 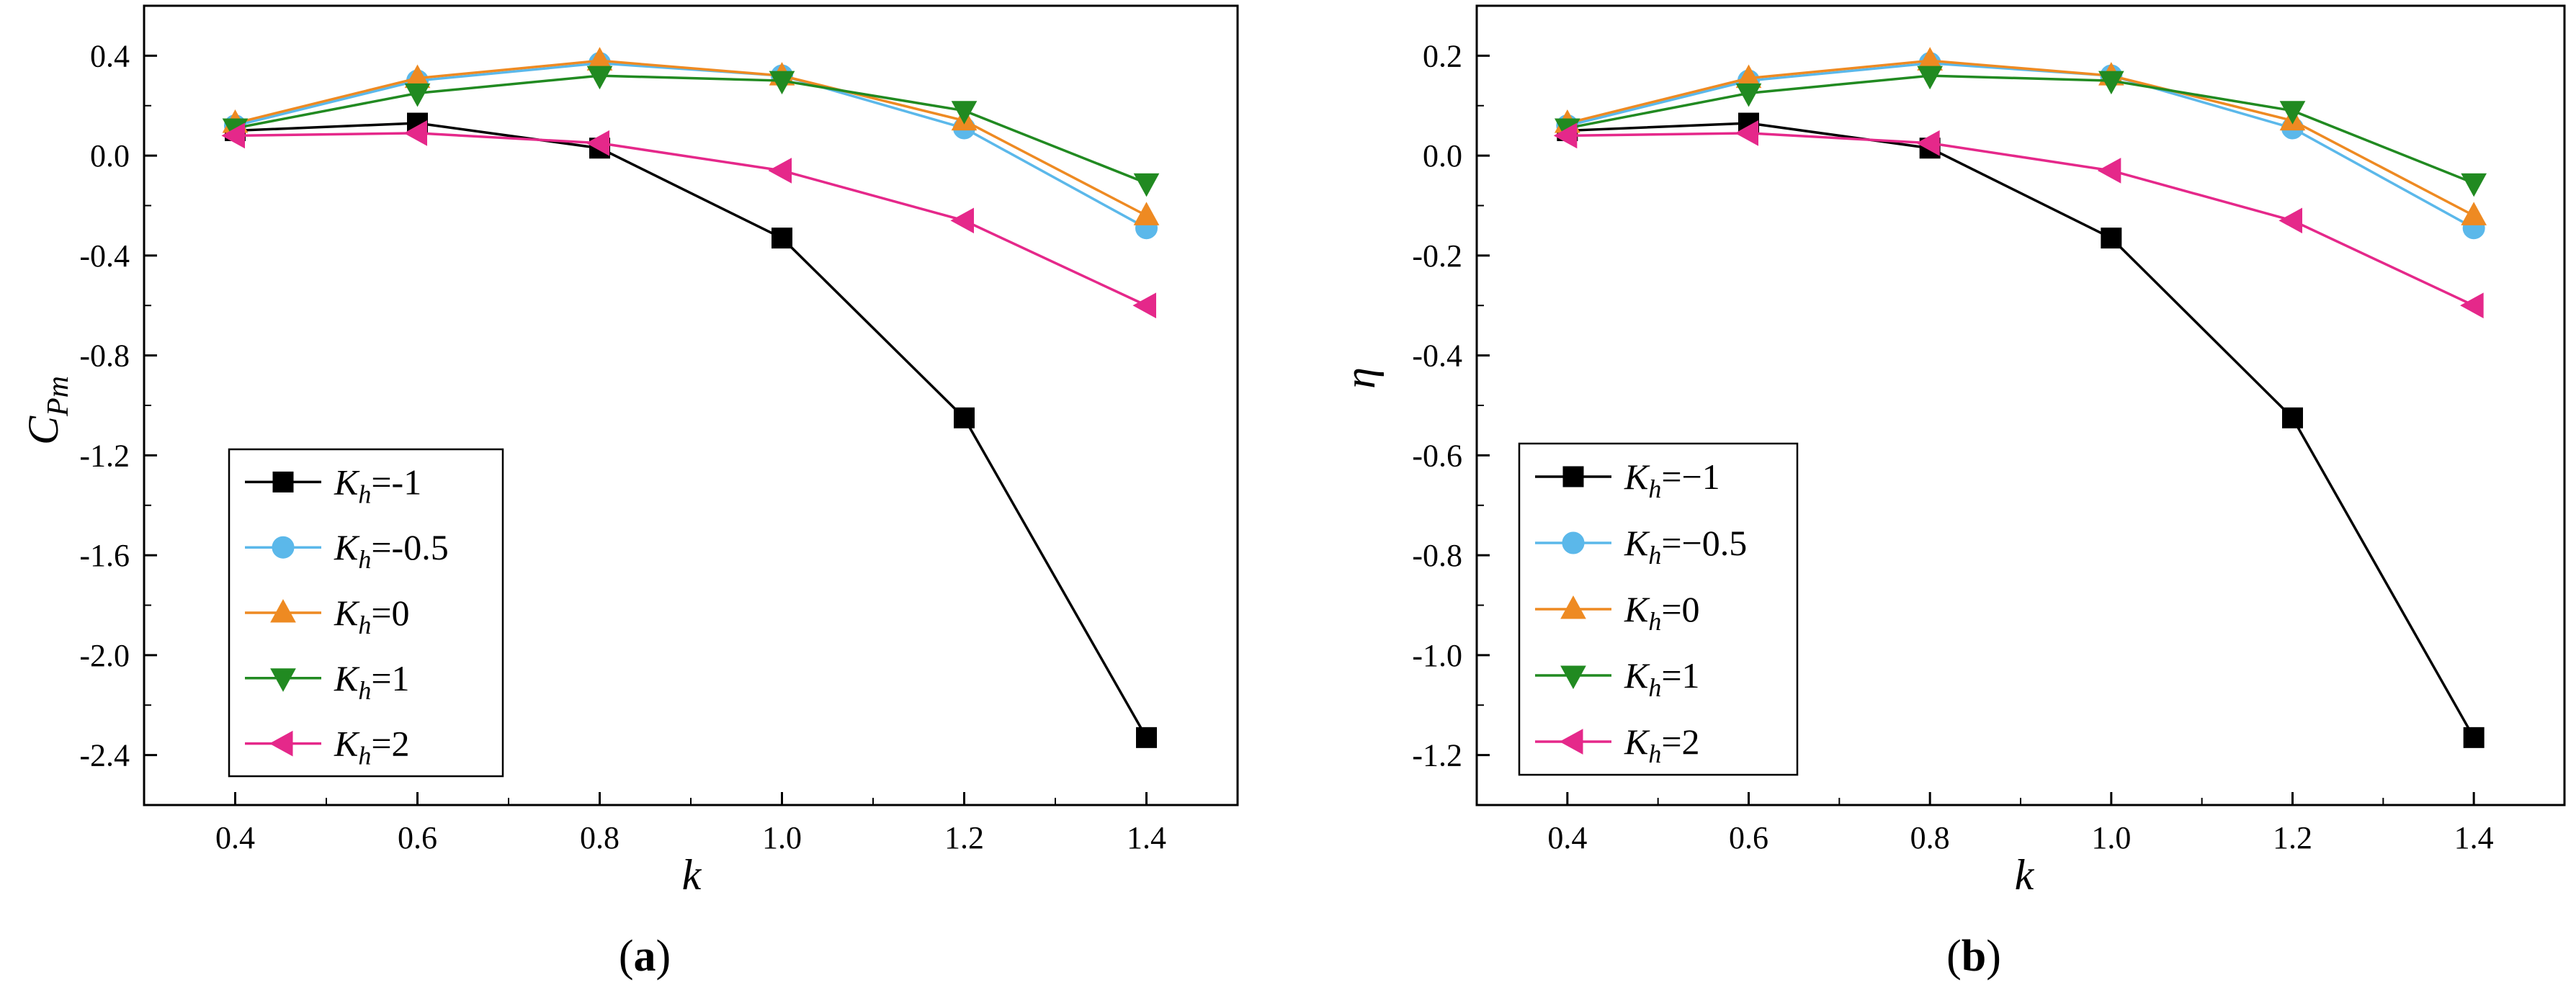 I want to click on panel-label: (a), so click(x=645, y=956).